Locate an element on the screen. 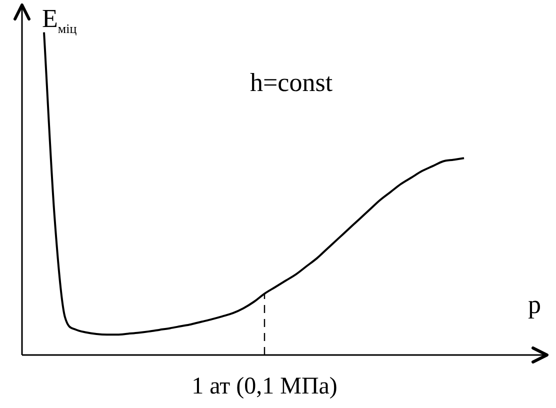 This screenshot has width=556, height=408. x-axis-title: p is located at coordinates (534, 304).